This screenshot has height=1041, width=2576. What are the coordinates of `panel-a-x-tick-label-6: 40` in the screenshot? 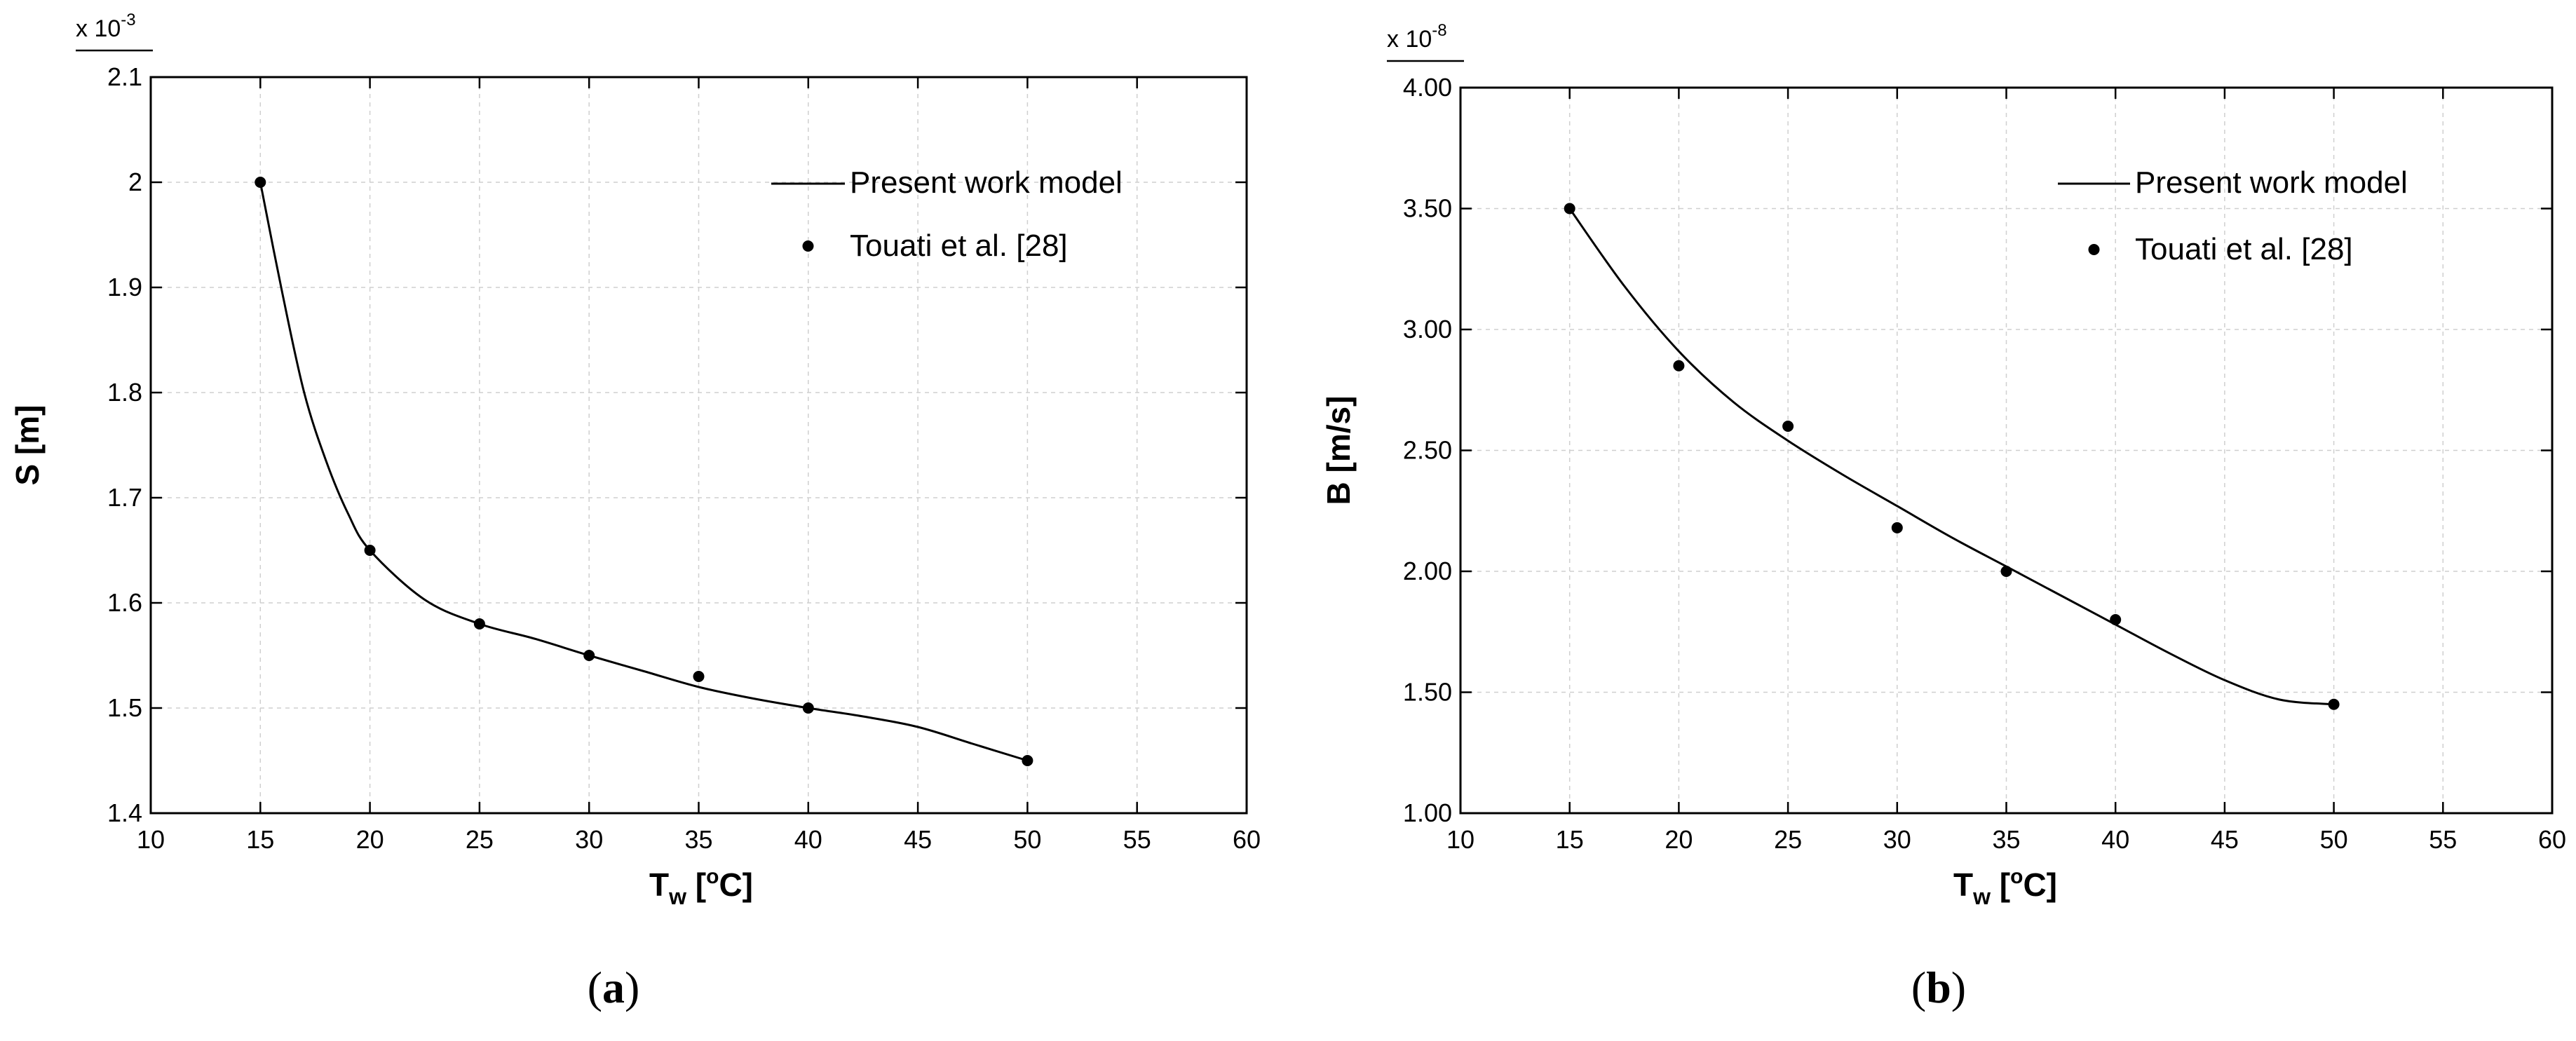 It's located at (808, 839).